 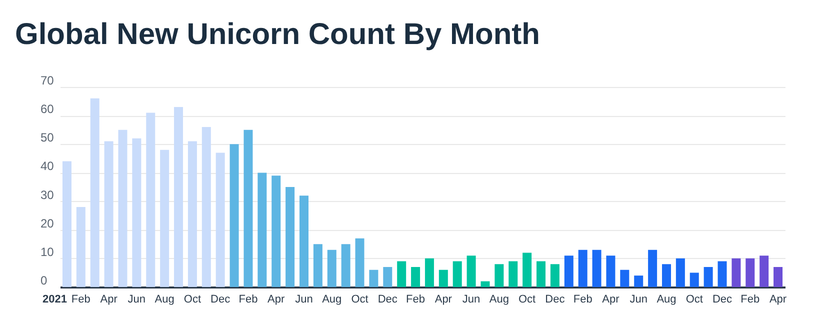 What do you see at coordinates (44, 281) in the screenshot?
I see `y-tick-label: 0` at bounding box center [44, 281].